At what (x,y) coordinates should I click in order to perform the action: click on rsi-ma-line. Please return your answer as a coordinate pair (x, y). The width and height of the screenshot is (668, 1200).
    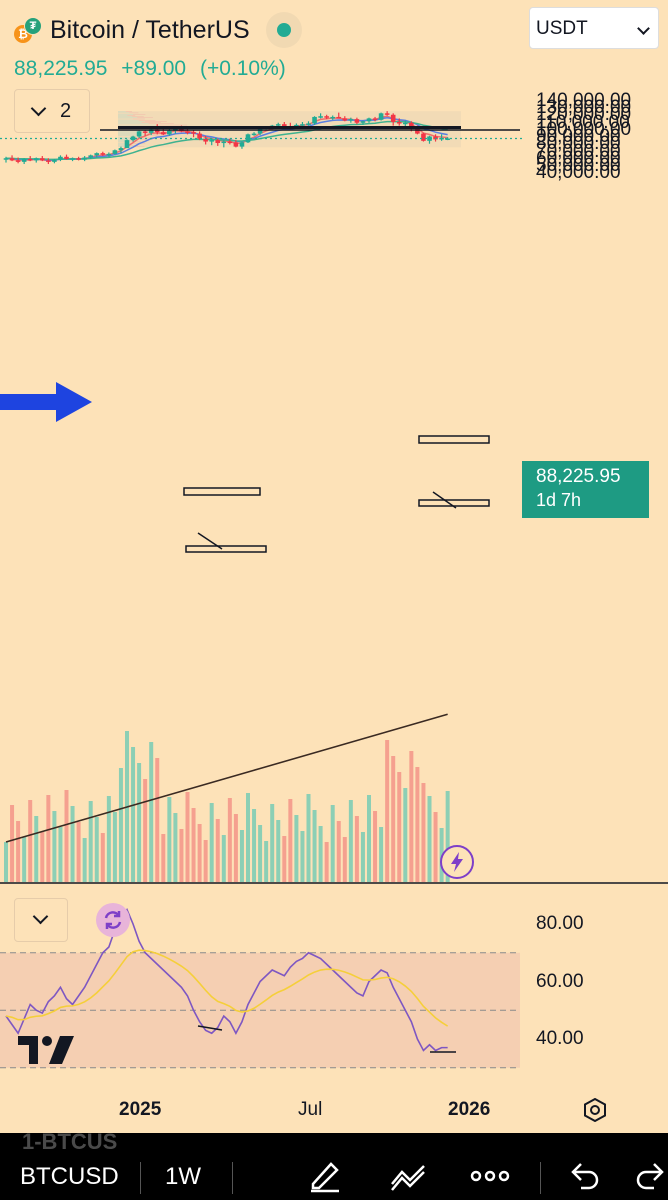
    Looking at the image, I should click on (227, 988).